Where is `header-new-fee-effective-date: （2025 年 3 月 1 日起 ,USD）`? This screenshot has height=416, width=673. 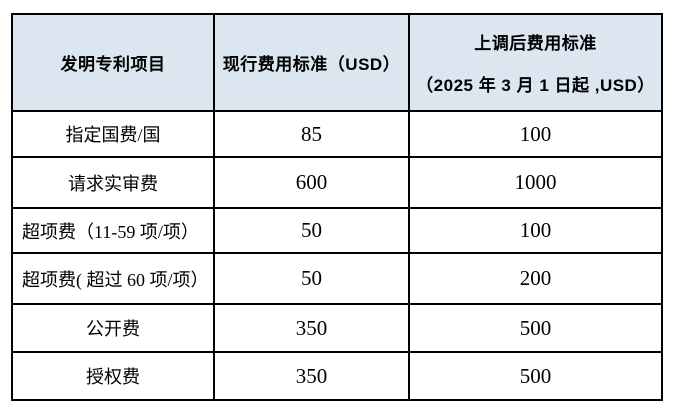
header-new-fee-effective-date: （2025 年 3 月 1 日起 ,USD） is located at coordinates (535, 85).